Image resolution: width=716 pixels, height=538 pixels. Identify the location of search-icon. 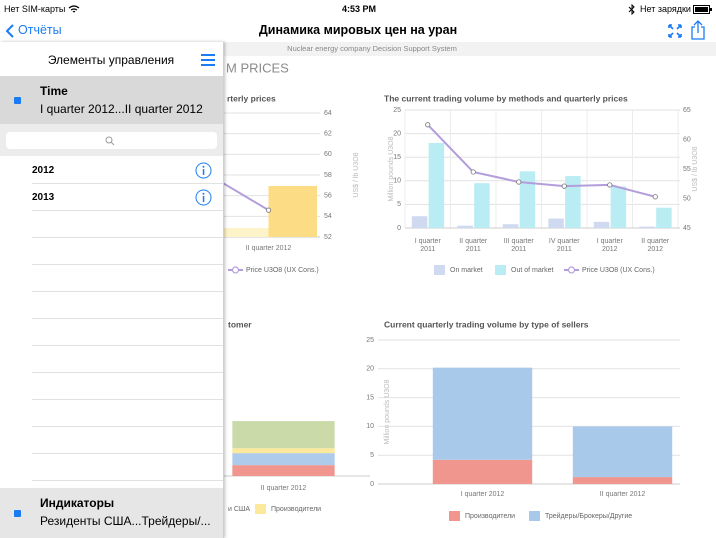
(110, 141).